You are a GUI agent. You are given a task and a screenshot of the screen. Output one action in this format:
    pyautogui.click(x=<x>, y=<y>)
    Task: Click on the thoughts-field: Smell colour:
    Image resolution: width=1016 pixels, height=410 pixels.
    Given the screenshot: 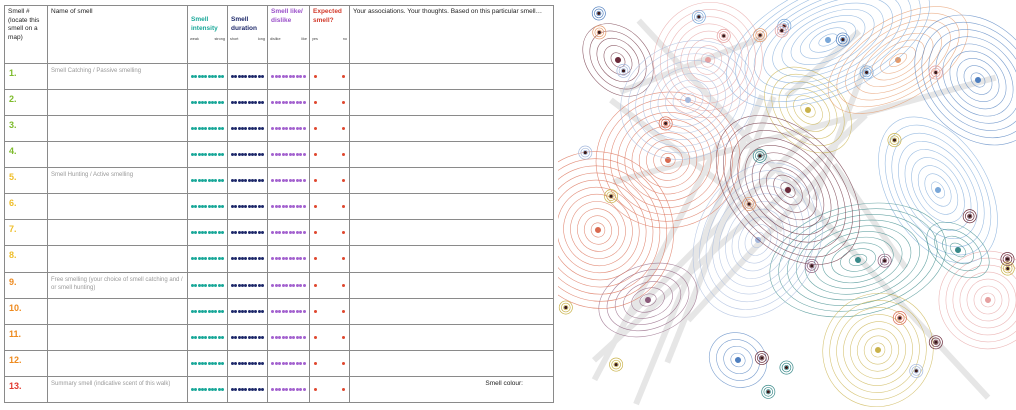 What is the action you would take?
    pyautogui.click(x=451, y=389)
    